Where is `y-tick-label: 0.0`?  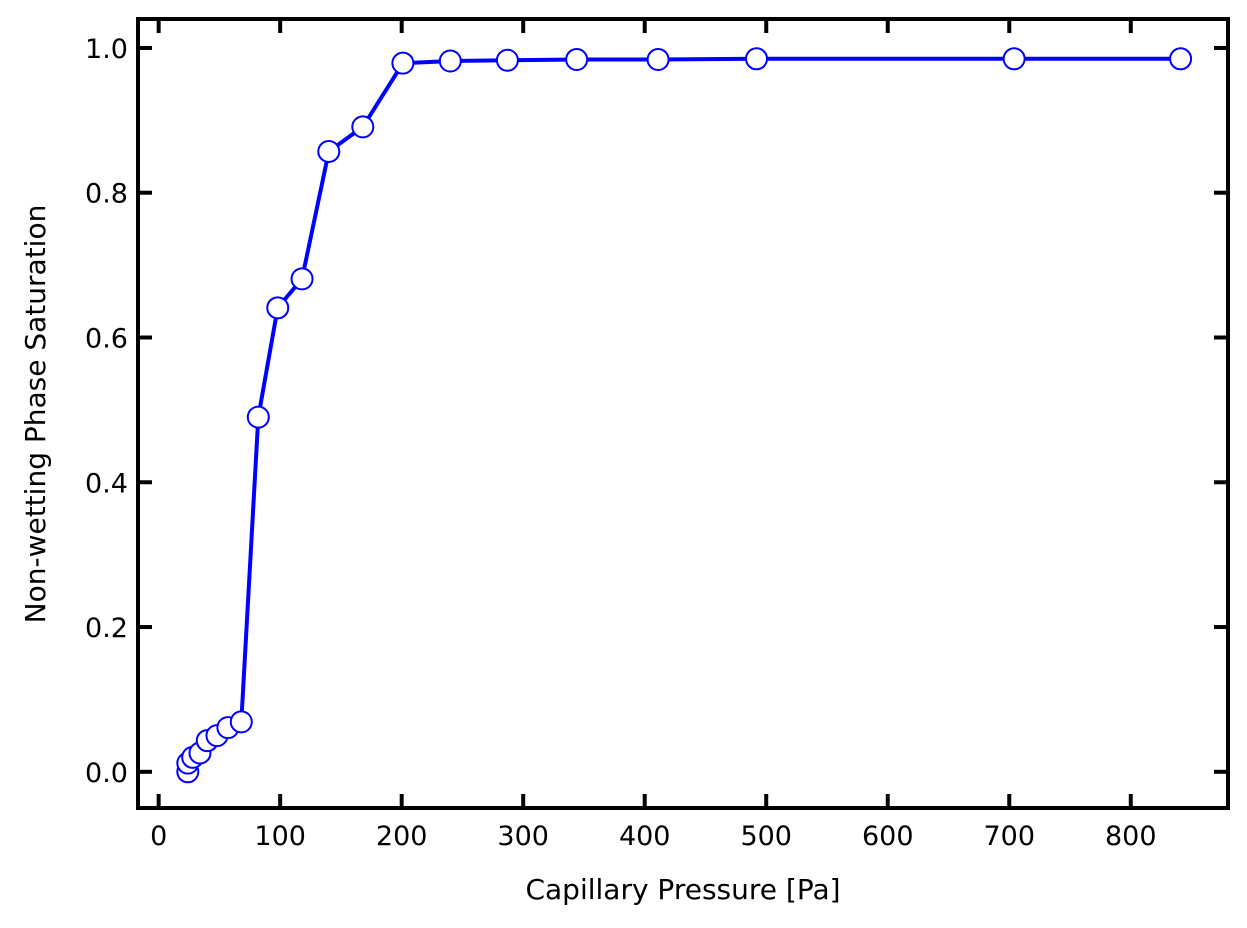
y-tick-label: 0.0 is located at coordinates (106, 773).